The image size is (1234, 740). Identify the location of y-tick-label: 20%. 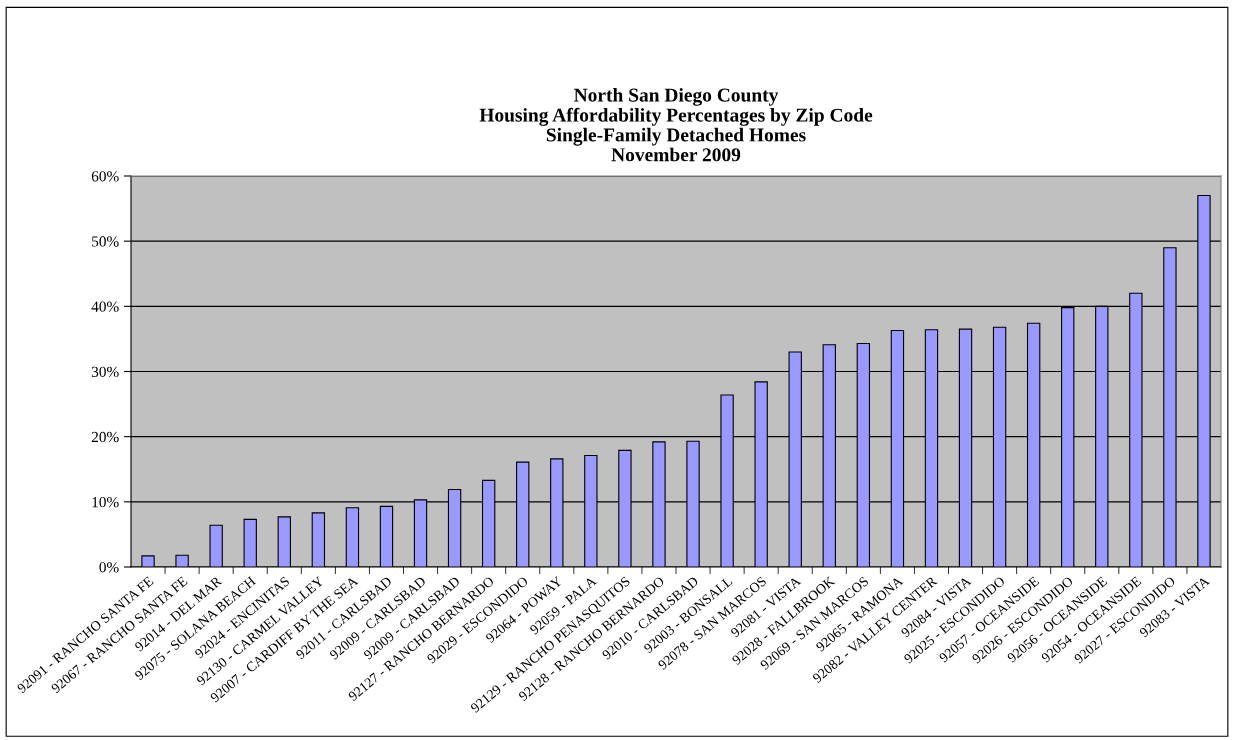
(105, 437).